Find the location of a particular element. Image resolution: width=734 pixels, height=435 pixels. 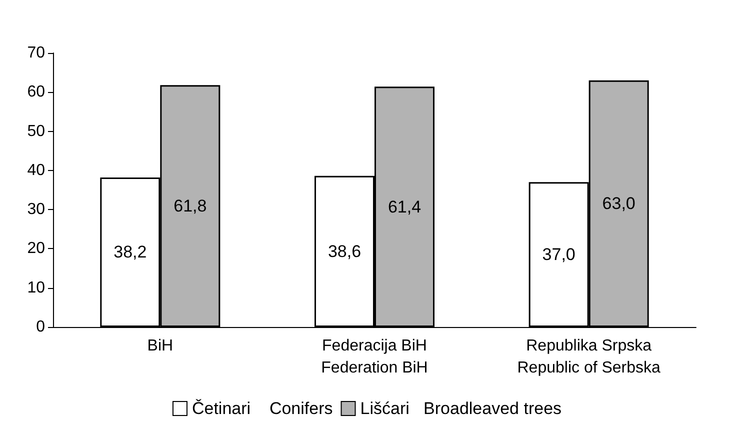

y-tick-label: 10 is located at coordinates (36, 287).